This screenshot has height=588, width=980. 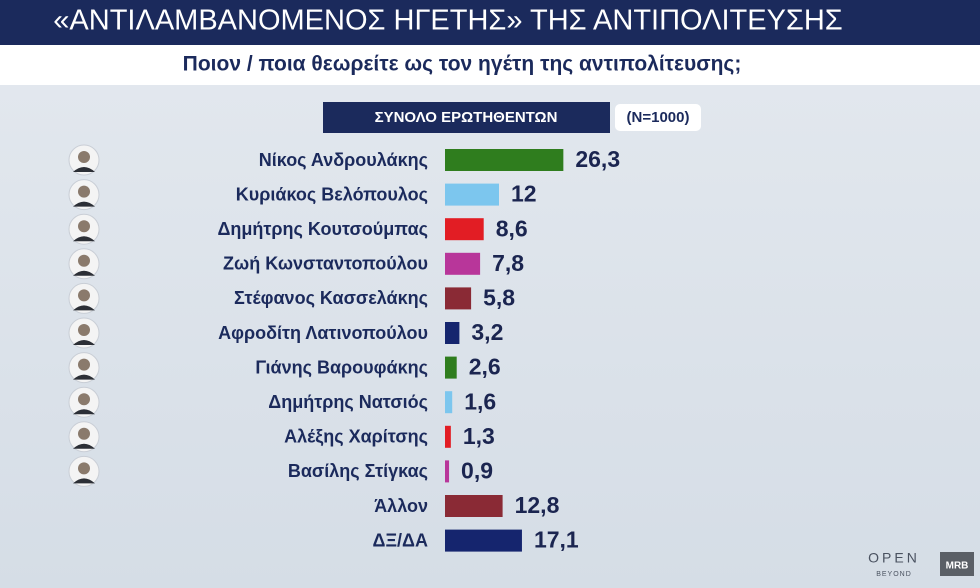 I want to click on category-label: Βασίλης Στίγκας, so click(x=358, y=471).